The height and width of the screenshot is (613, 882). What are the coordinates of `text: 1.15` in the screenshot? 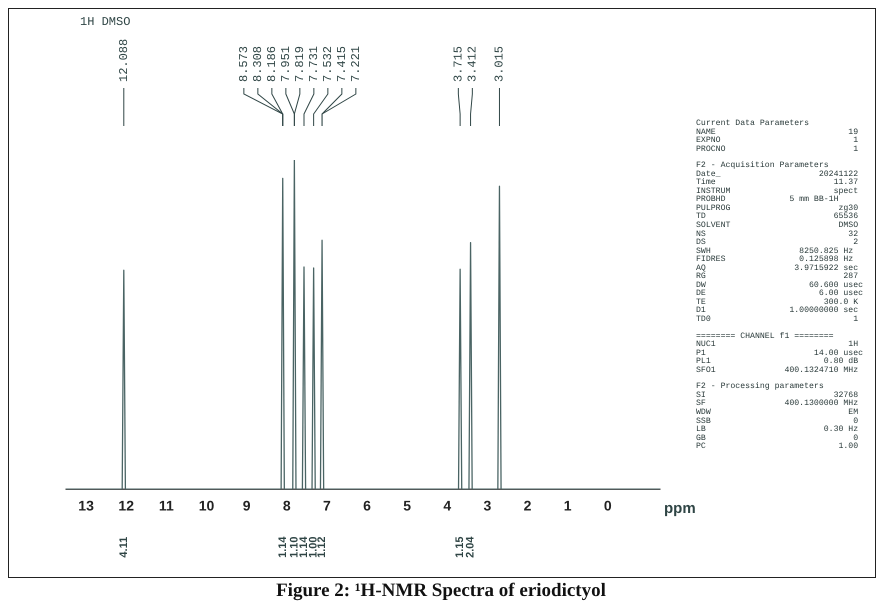 It's located at (460, 547).